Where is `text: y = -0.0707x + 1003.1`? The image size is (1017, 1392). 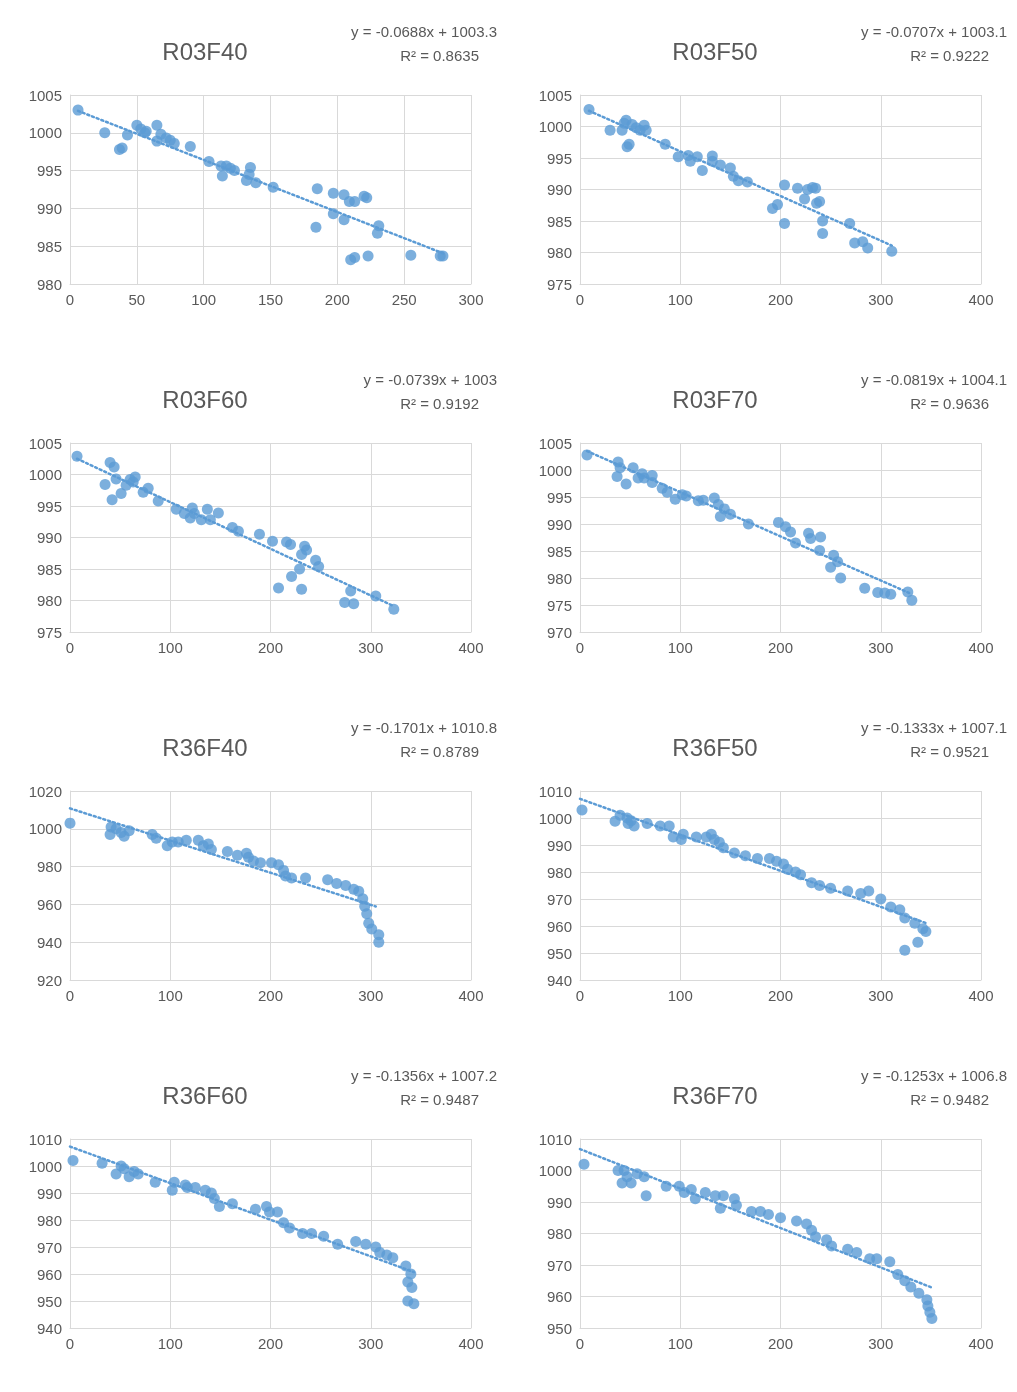 text: y = -0.0707x + 1003.1 is located at coordinates (934, 31).